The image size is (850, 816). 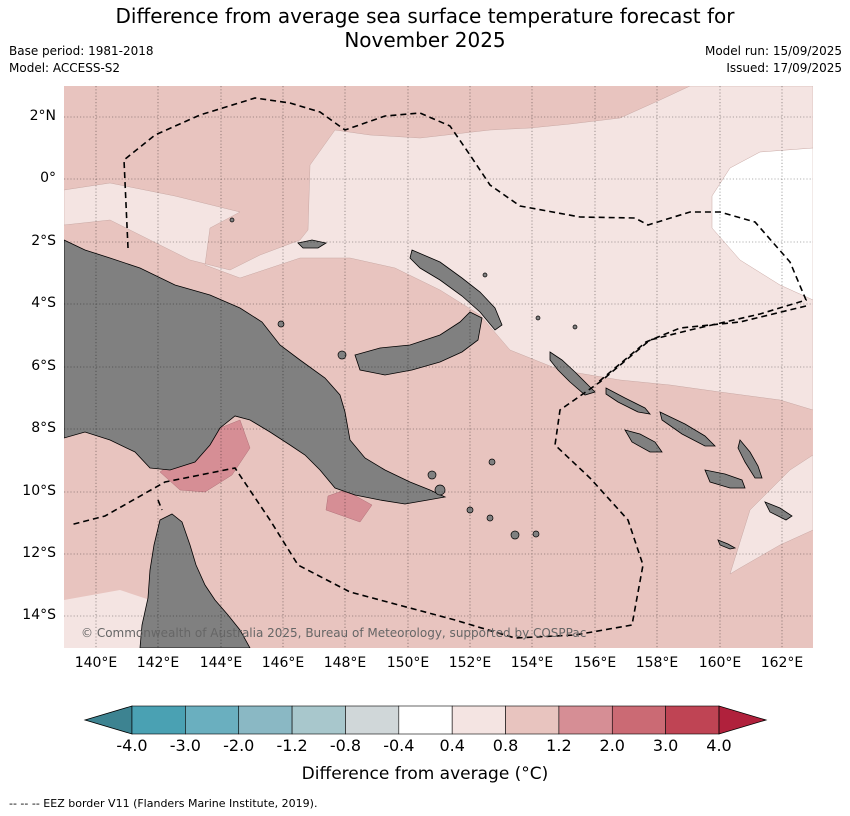 I want to click on colorbar-tick-label: -1.2, so click(x=292, y=745).